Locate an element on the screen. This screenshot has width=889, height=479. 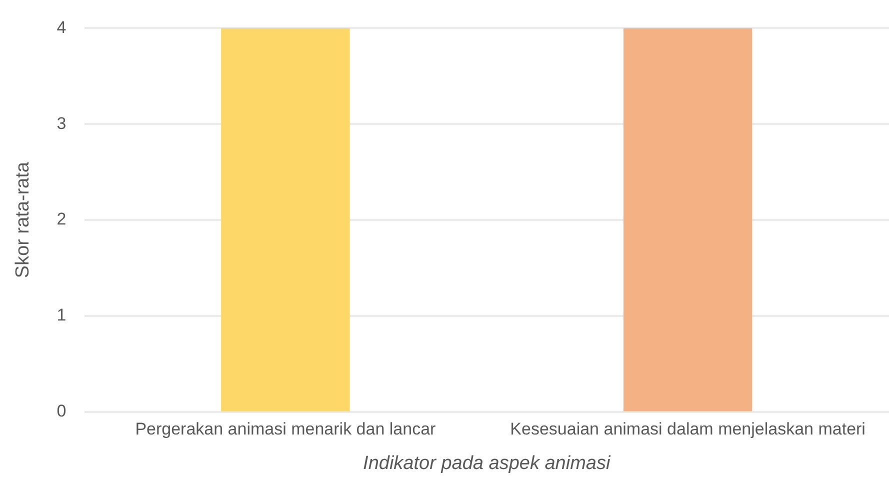
x-tick-label: Pergerakan animasi menarik dan lancar is located at coordinates (285, 429).